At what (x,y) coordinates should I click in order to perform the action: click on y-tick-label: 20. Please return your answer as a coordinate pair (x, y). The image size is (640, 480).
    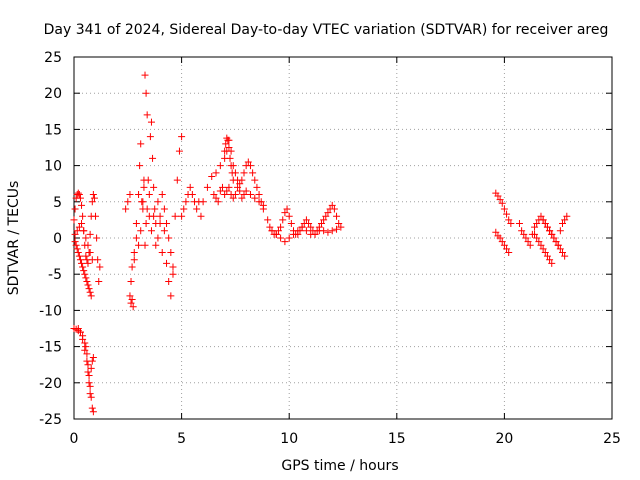
    Looking at the image, I should click on (53, 94).